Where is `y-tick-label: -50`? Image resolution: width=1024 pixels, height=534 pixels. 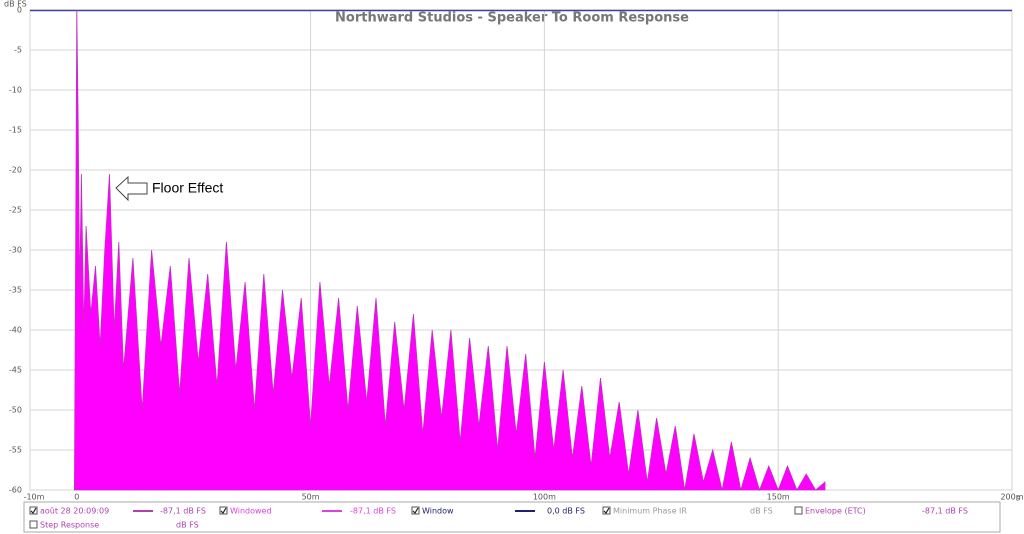 y-tick-label: -50 is located at coordinates (15, 410).